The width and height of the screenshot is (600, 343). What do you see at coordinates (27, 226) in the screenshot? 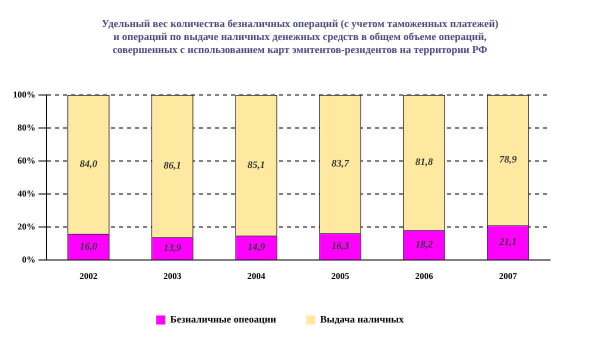
I see `y-tick-label: 20%` at bounding box center [27, 226].